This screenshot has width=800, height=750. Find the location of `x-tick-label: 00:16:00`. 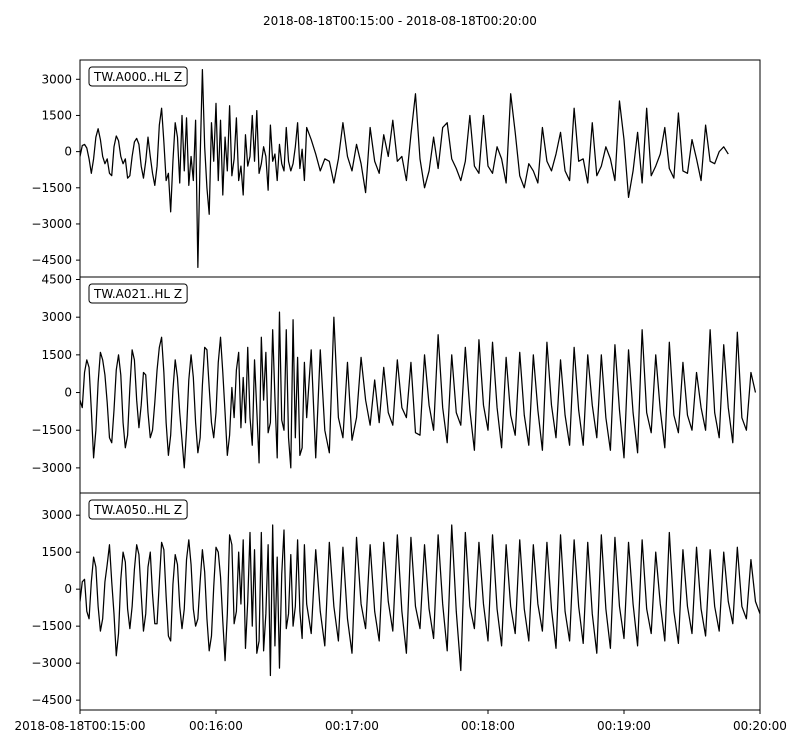

x-tick-label: 00:16:00 is located at coordinates (216, 726).